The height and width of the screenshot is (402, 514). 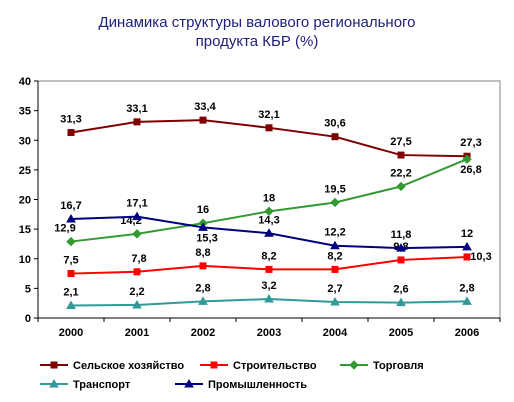 What do you see at coordinates (480, 257) in the screenshot?
I see `series-1-label-6: 10,3` at bounding box center [480, 257].